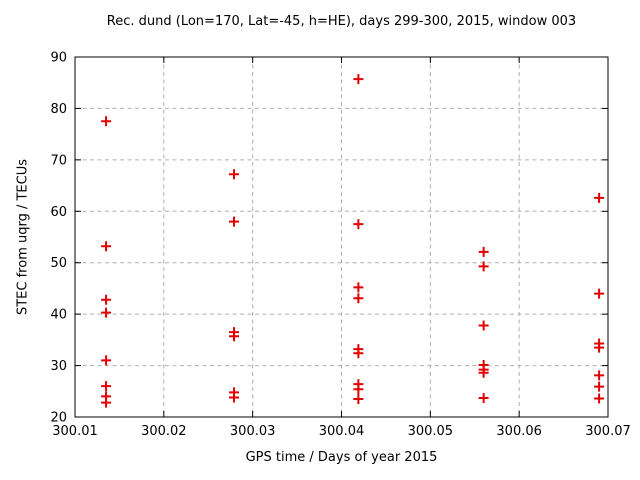 This screenshot has height=480, width=640. I want to click on x-tick-label: 300.01, so click(75, 431).